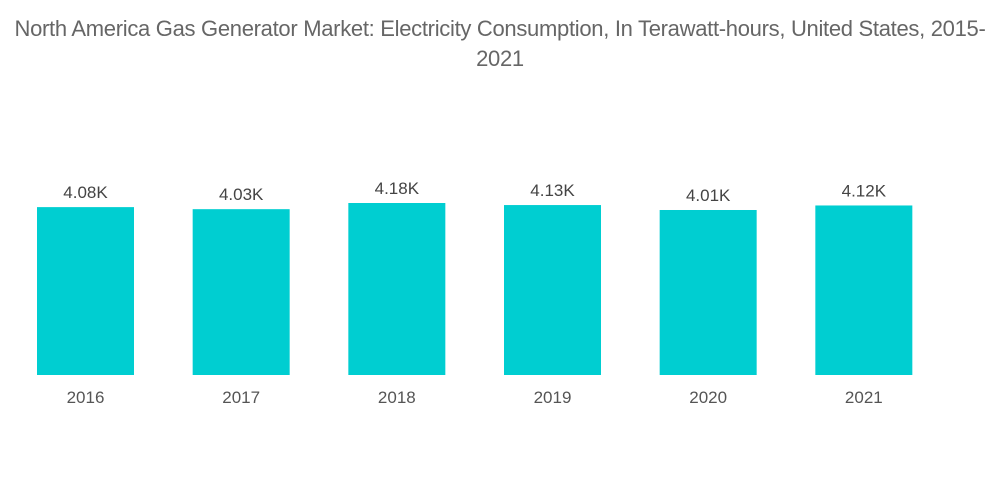 The image size is (1000, 504). Describe the element at coordinates (864, 397) in the screenshot. I see `x-tick-2021: 2021` at that location.